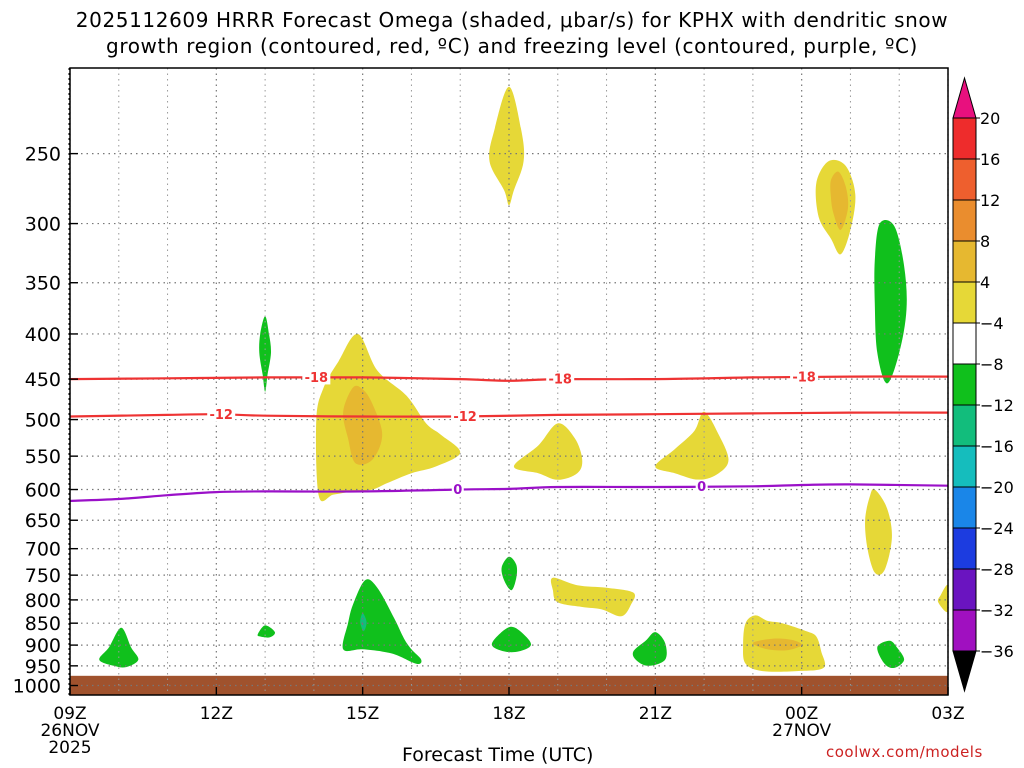 This screenshot has width=1024, height=768. I want to click on contour-label-dgz-minus18-1: -18, so click(560, 380).